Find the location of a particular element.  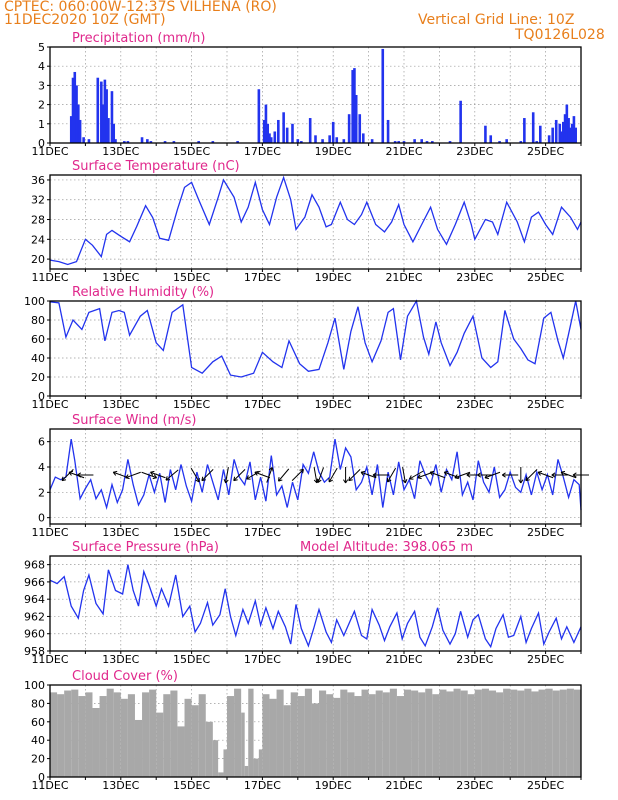

y-tick-label: 2 is located at coordinates (41, 105).